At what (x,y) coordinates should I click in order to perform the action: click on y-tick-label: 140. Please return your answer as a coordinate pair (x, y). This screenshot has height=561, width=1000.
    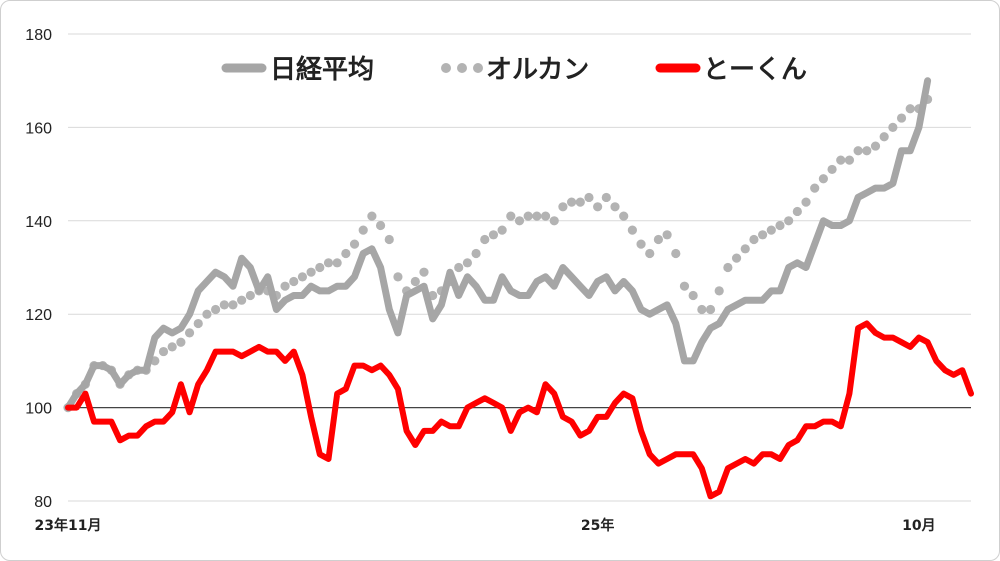
    Looking at the image, I should click on (38, 222).